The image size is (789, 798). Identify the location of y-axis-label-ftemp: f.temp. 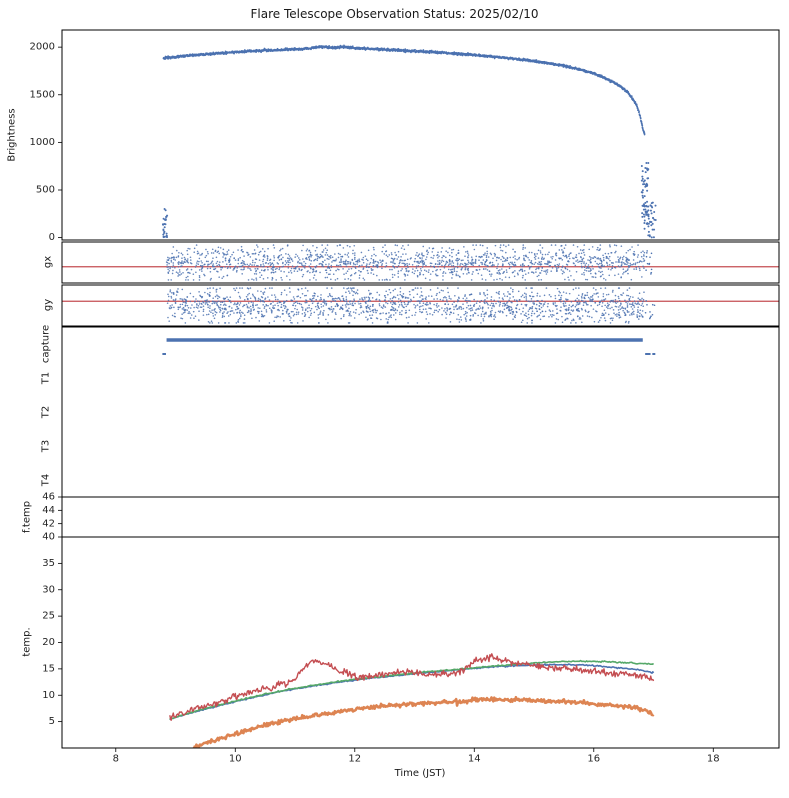
(27, 517).